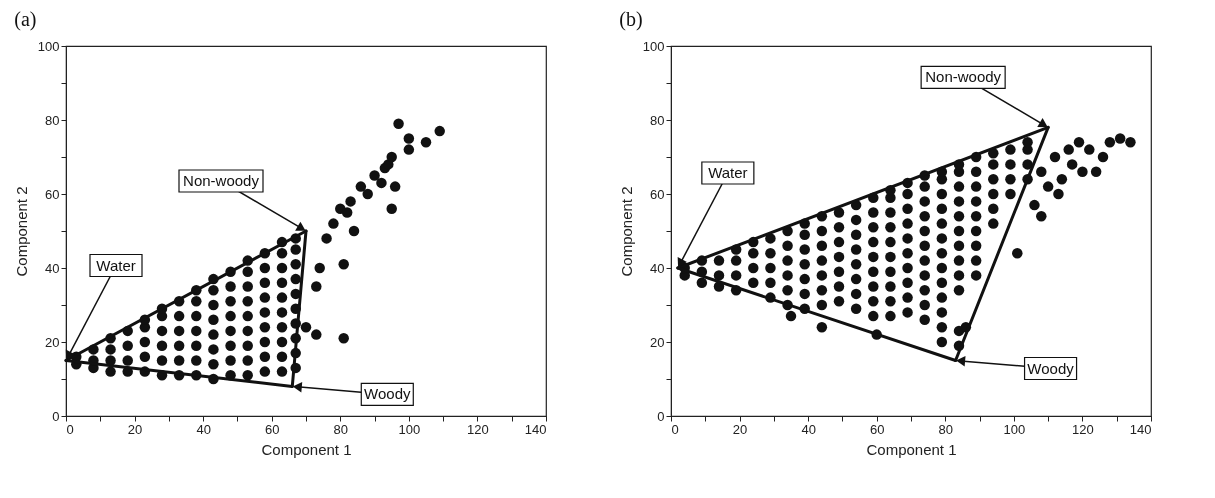  What do you see at coordinates (25, 19) in the screenshot?
I see `chart-title: (a)` at bounding box center [25, 19].